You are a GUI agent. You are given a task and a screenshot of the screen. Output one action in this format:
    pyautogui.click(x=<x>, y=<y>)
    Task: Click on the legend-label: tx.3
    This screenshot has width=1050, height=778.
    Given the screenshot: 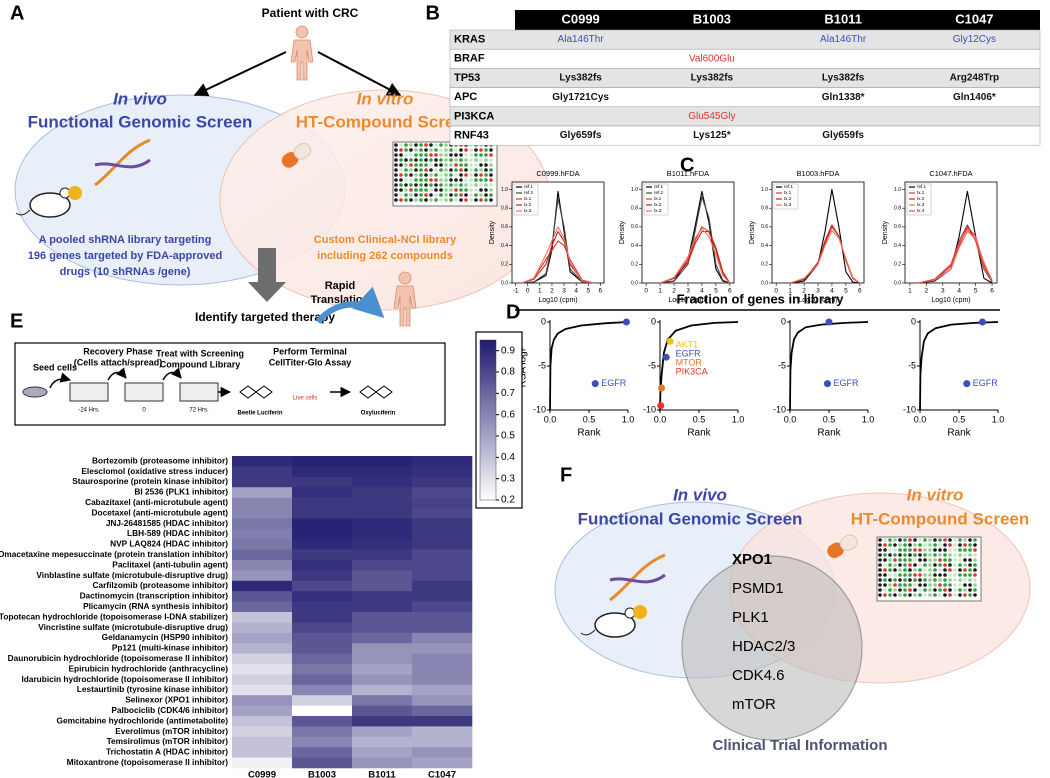 What is the action you would take?
    pyautogui.click(x=921, y=204)
    